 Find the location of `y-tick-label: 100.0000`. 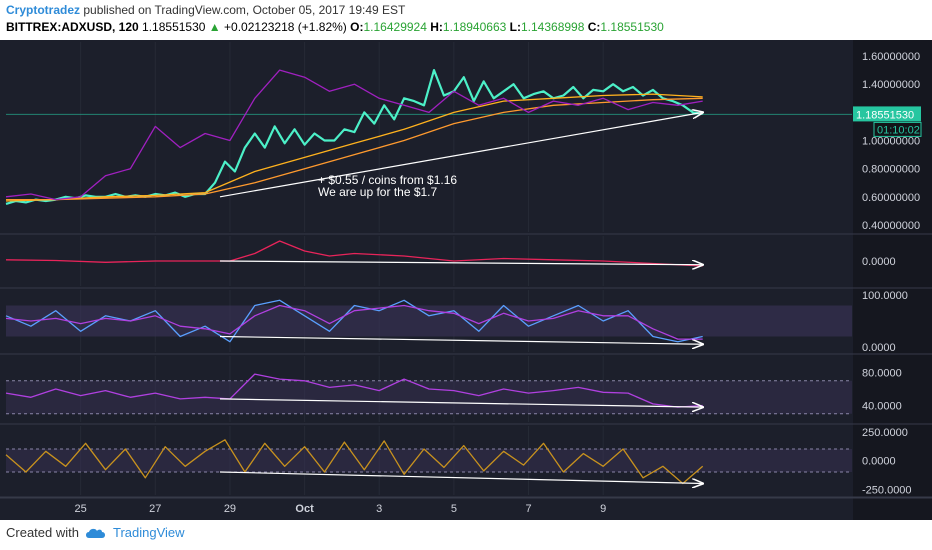

y-tick-label: 100.0000 is located at coordinates (885, 296).